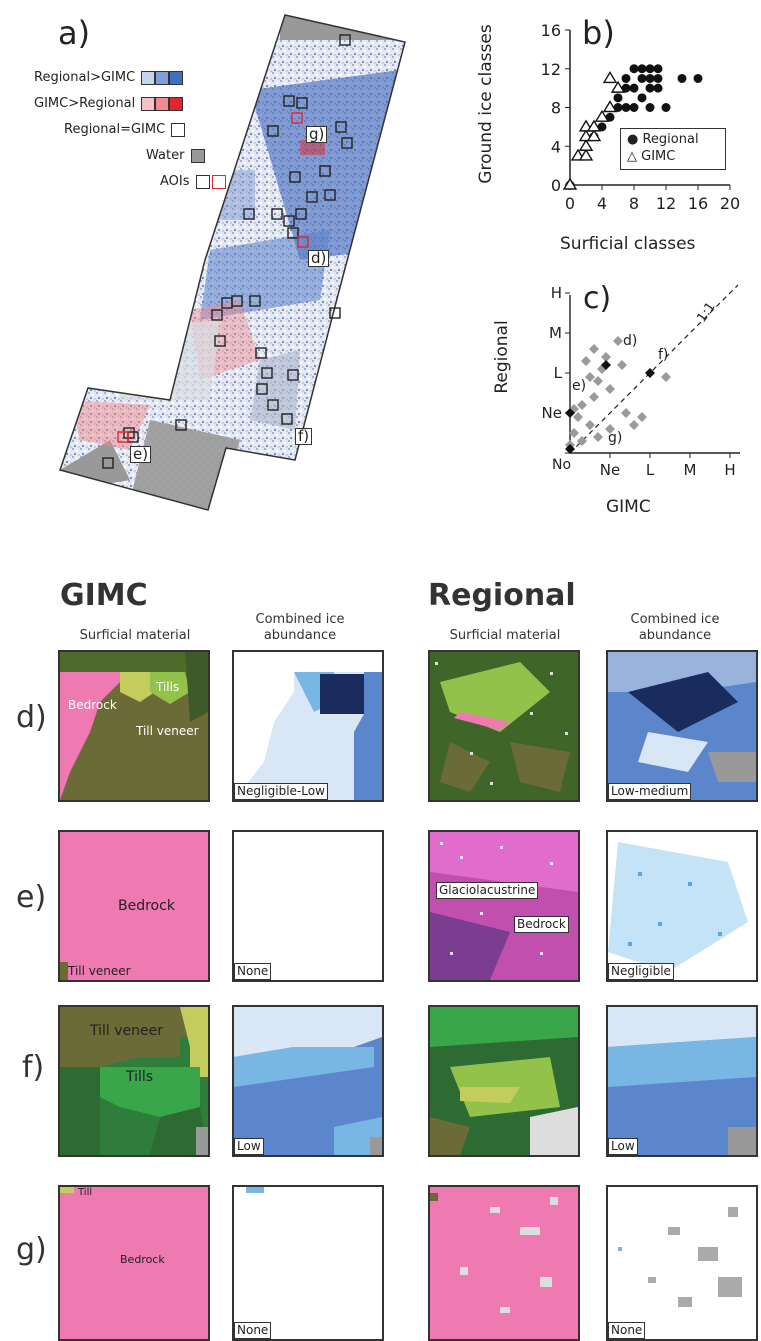 The height and width of the screenshot is (1341, 761). I want to click on x-tick-label: M, so click(690, 470).